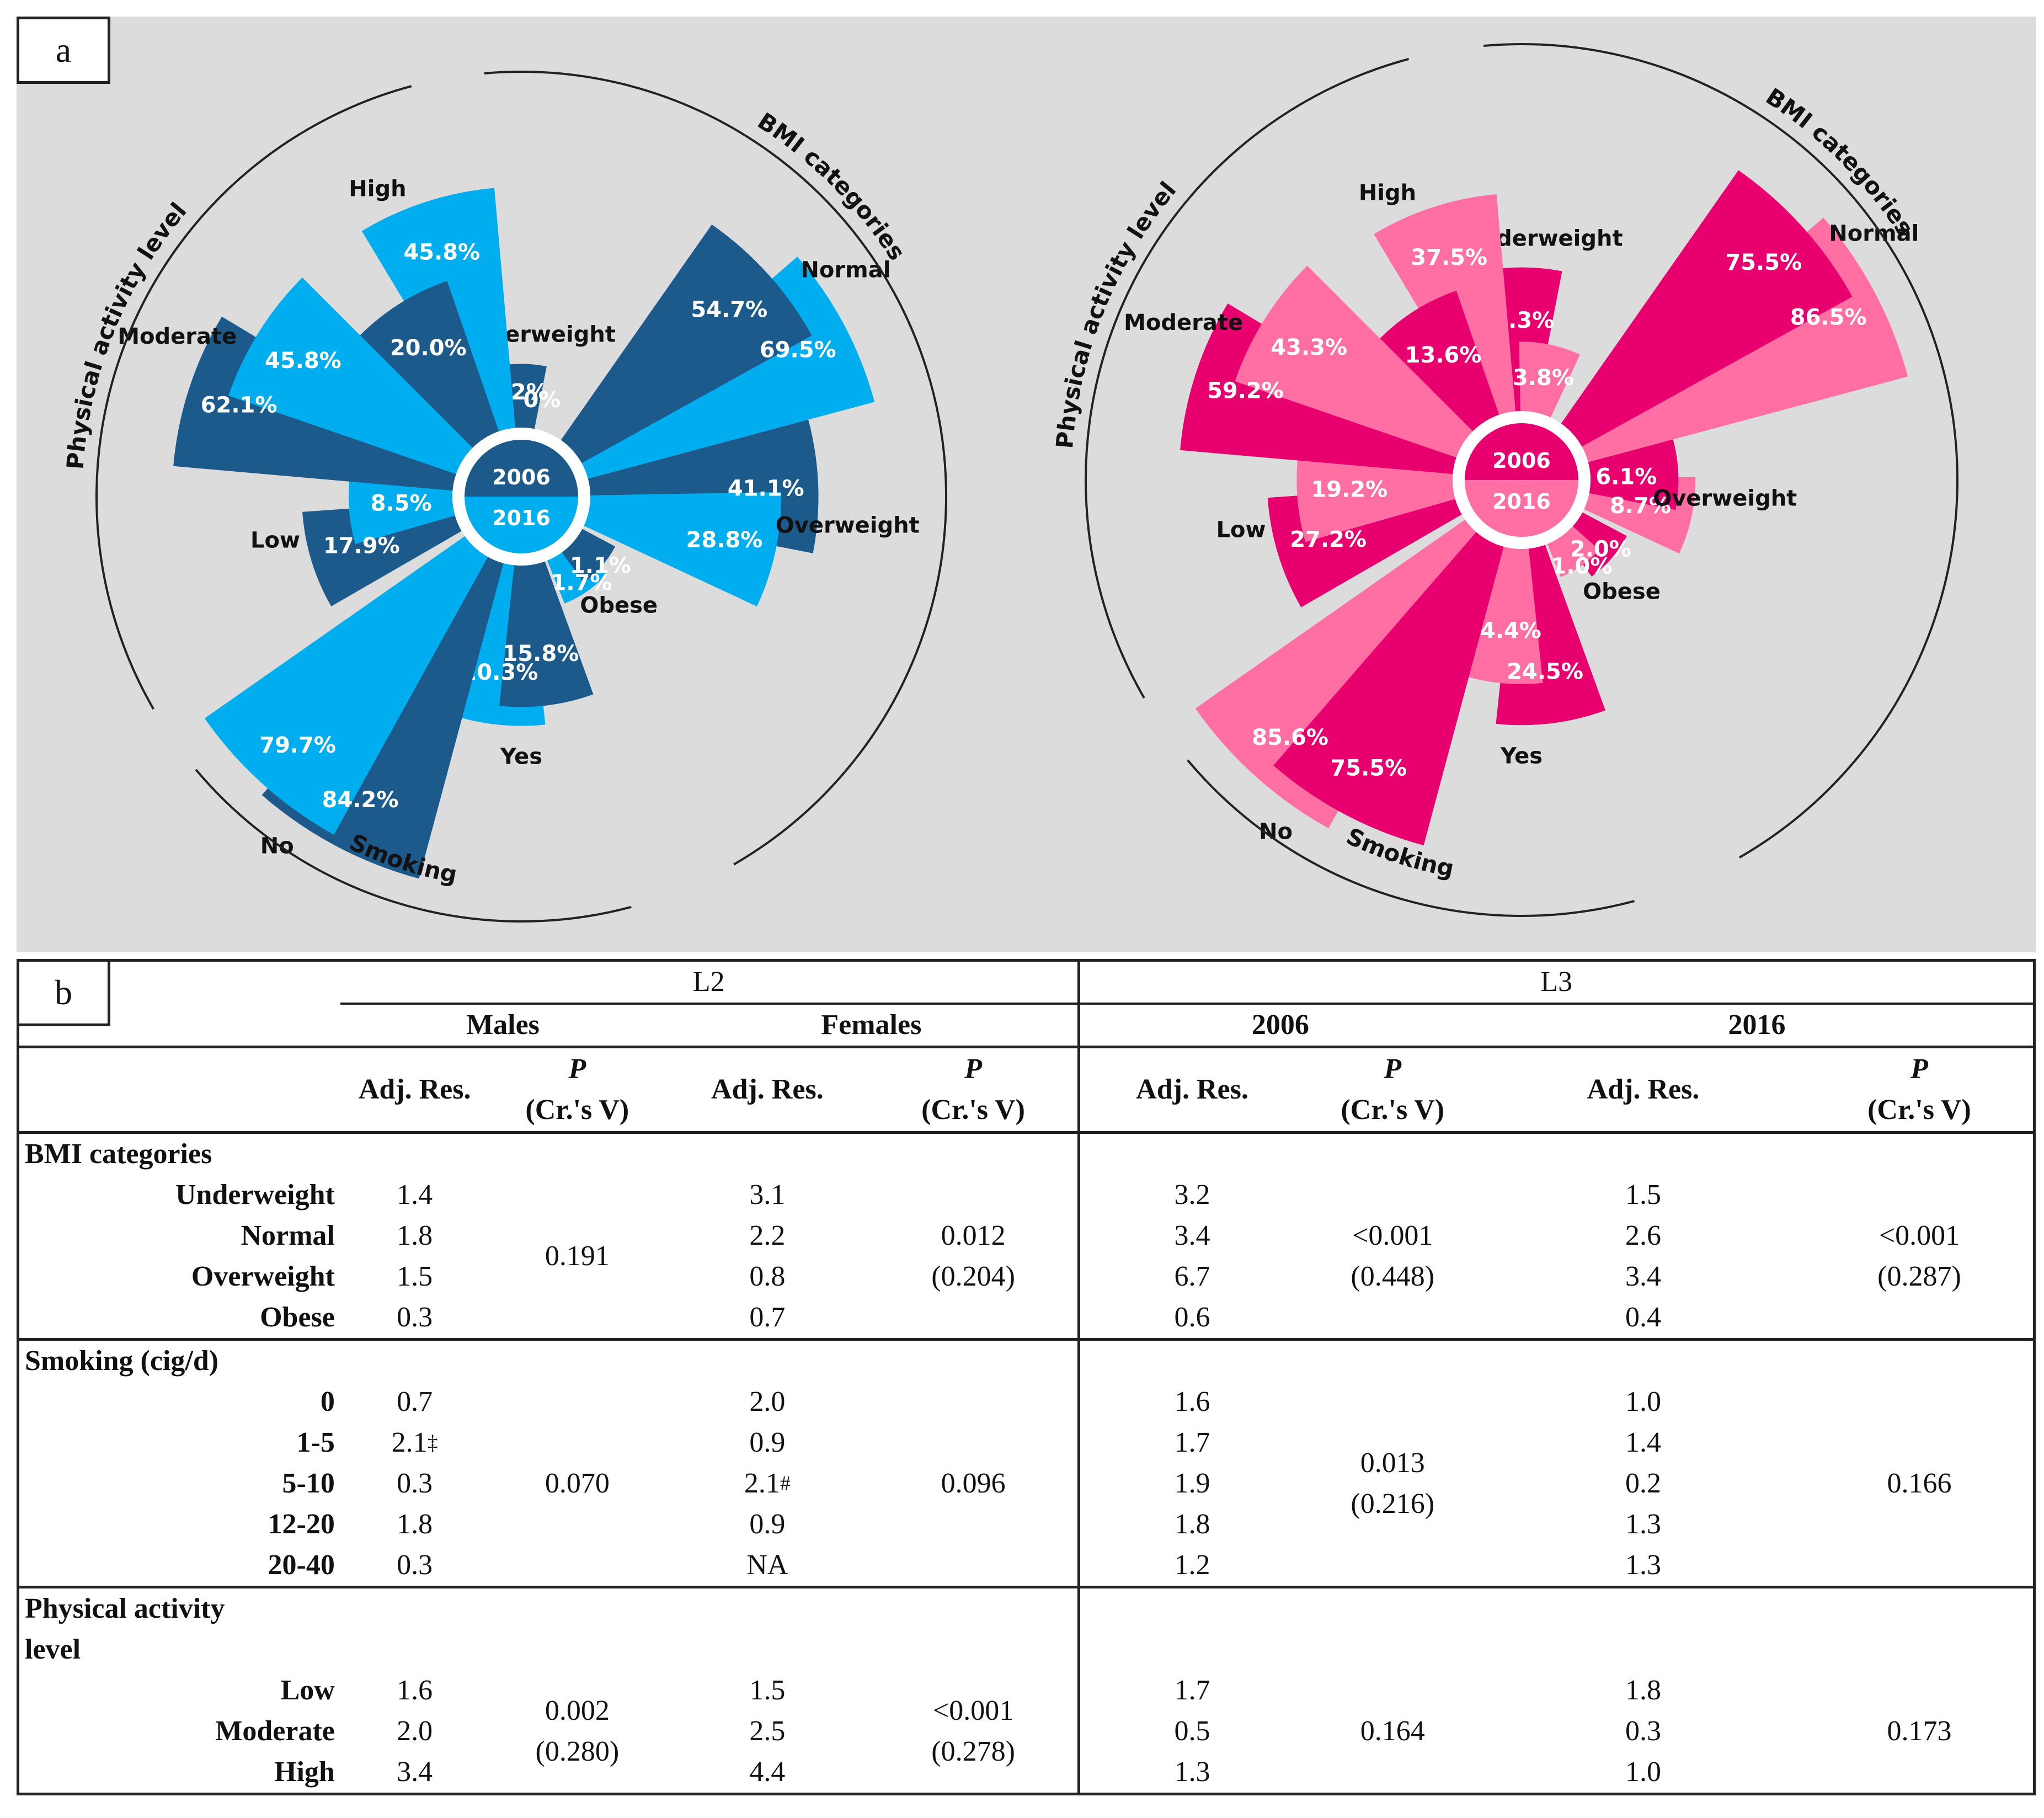 The image size is (2044, 1818). Describe the element at coordinates (64, 992) in the screenshot. I see `panel-b-label: b` at that location.